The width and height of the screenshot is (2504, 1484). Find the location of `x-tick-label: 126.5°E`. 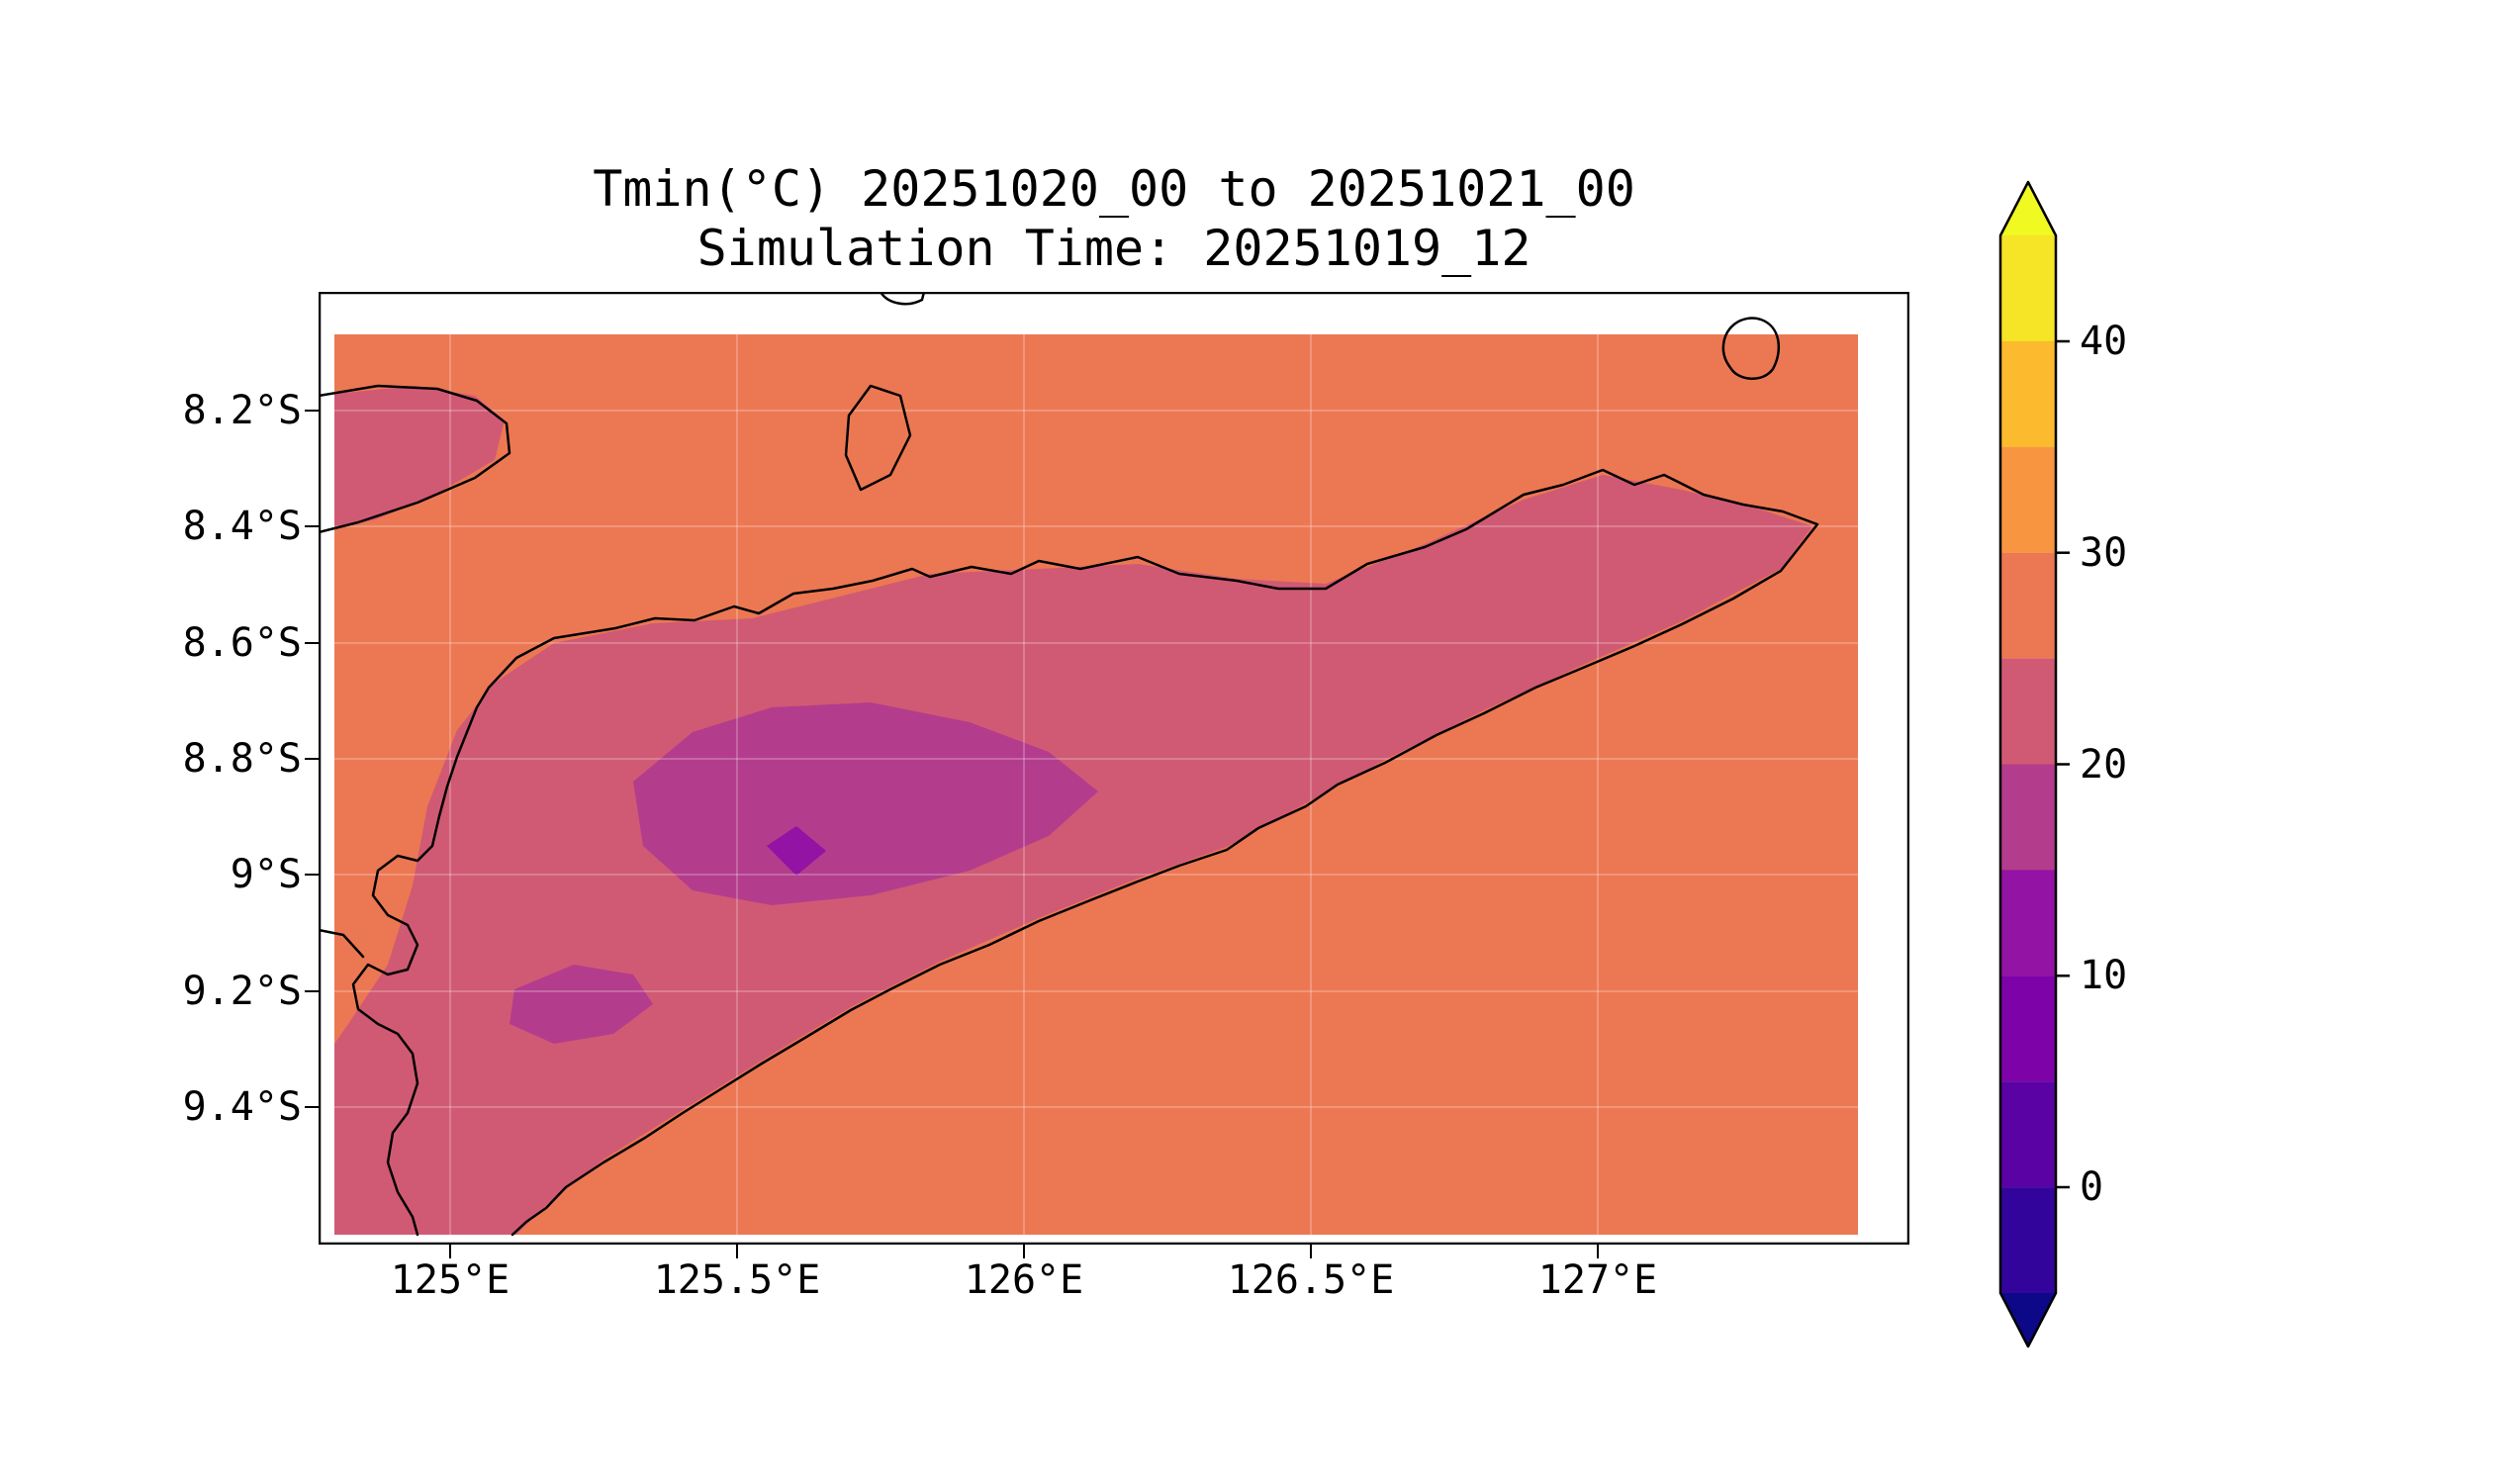

x-tick-label: 126.5°E is located at coordinates (1311, 1280).